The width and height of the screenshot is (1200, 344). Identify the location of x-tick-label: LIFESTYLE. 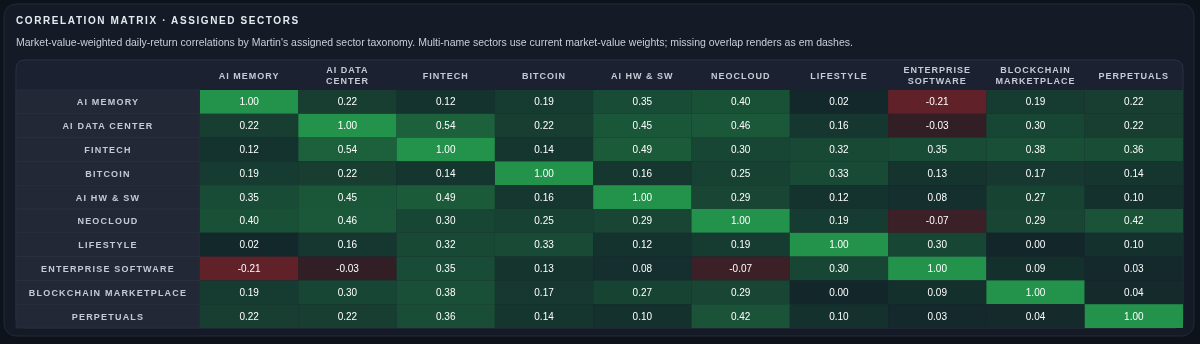
(839, 75).